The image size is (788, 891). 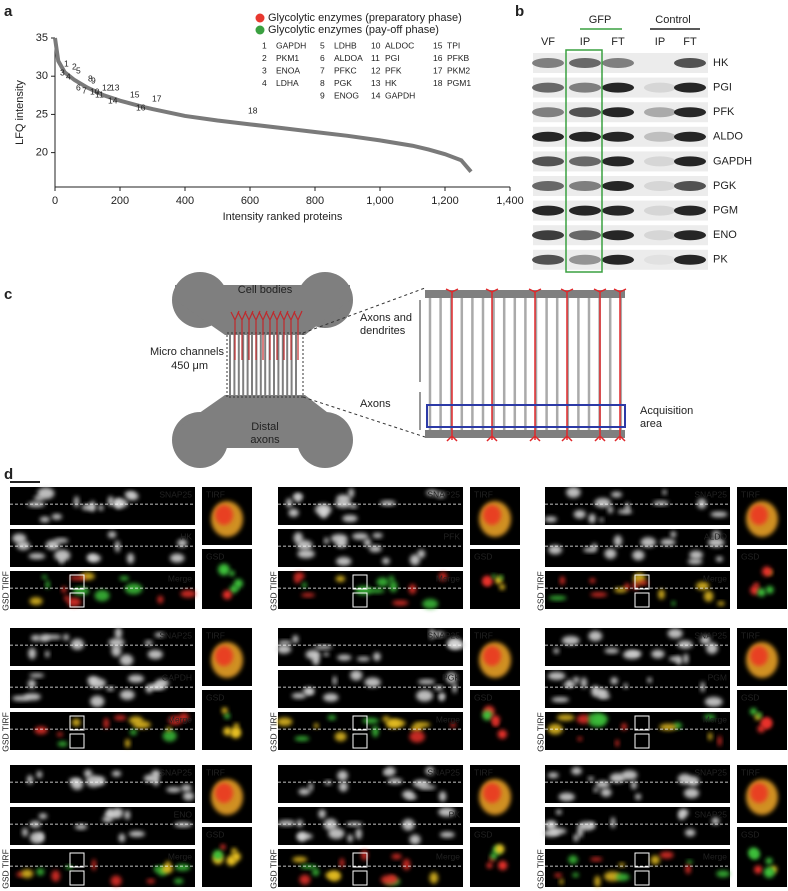 I want to click on enzyme-number: 13, so click(x=376, y=83).